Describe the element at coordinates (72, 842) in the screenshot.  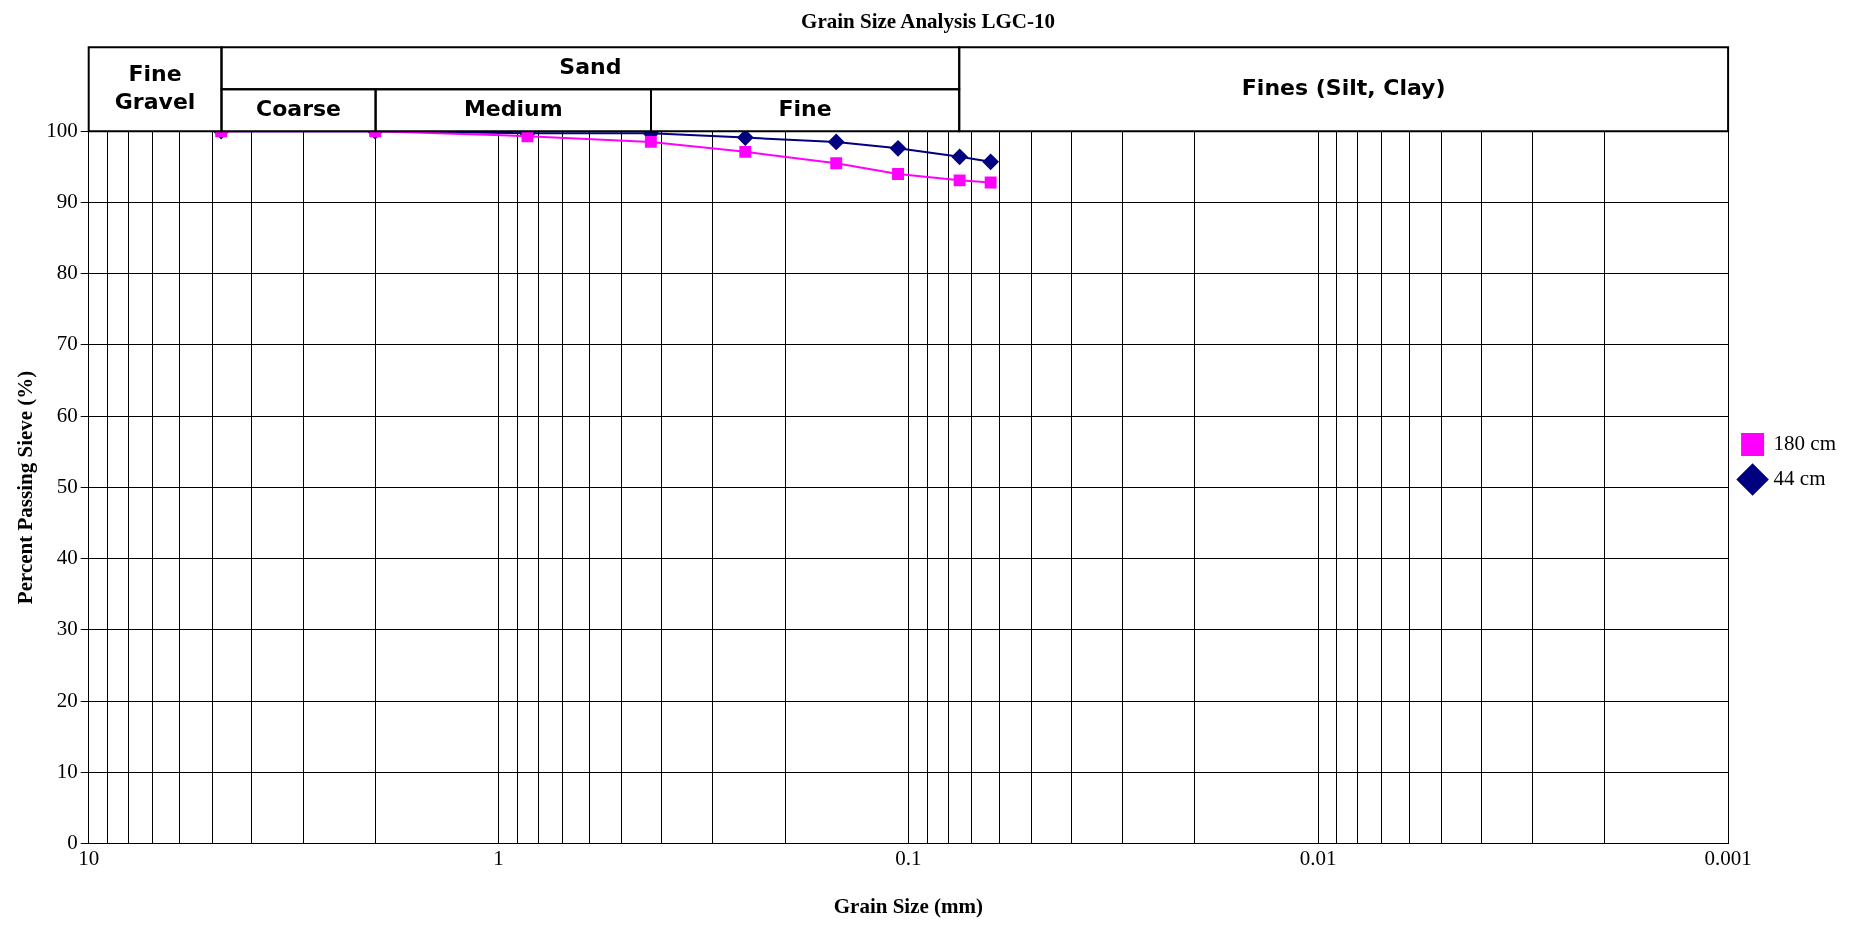
I see `y-tick-label: 0` at that location.